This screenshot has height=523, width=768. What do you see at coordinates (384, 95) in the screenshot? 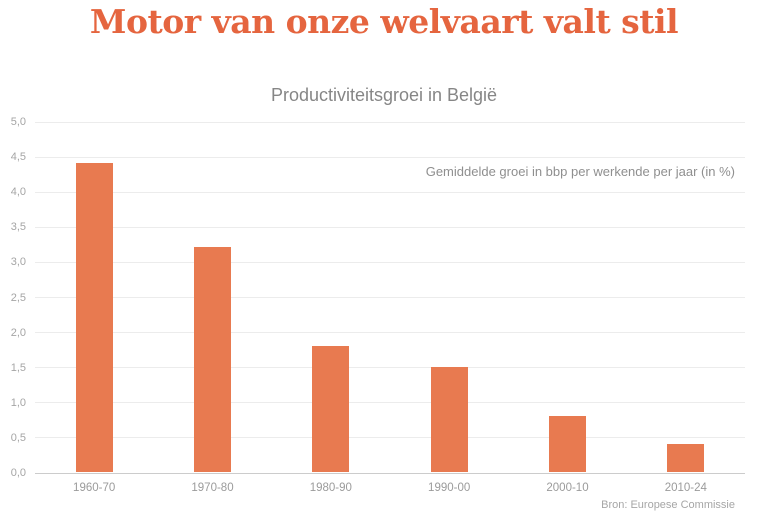
I see `chart-title: Productiviteitsgroei in België` at bounding box center [384, 95].